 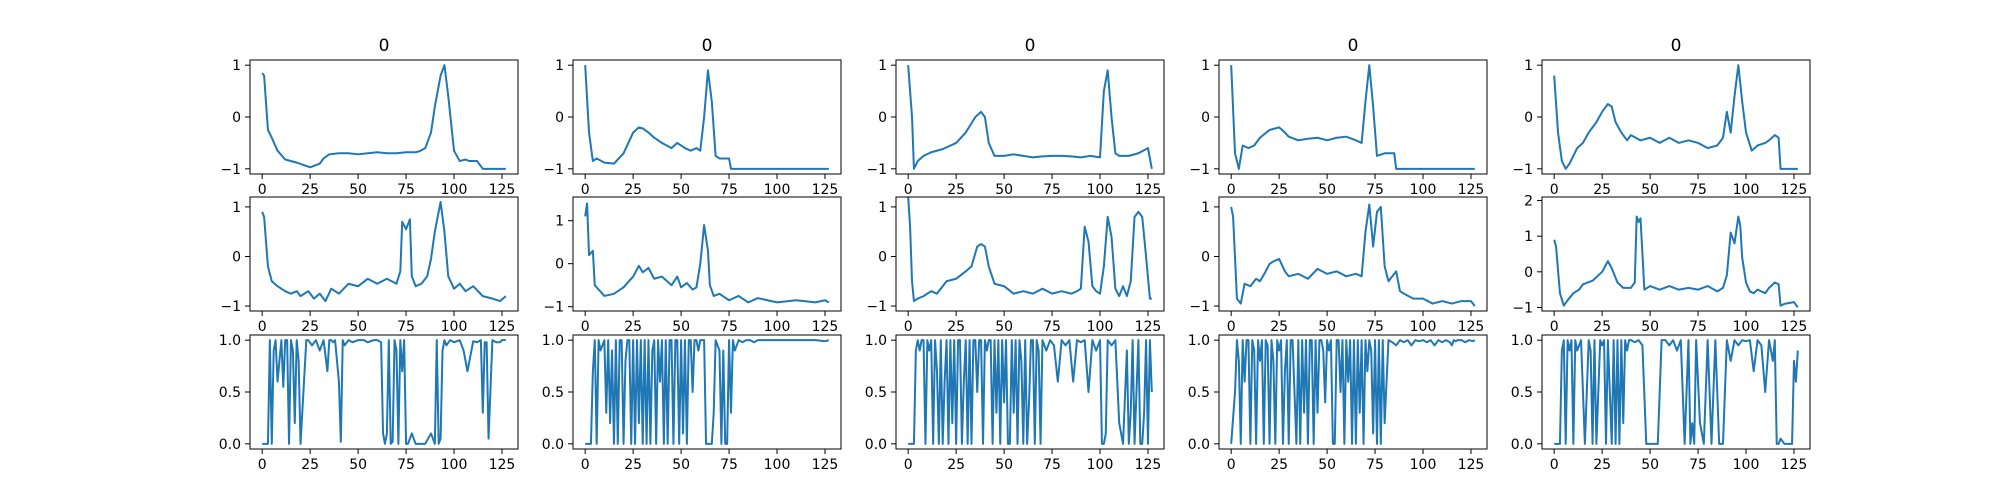 I want to click on subplot-r1-c2: 0 25 50 75 100 125 −1 0 1, so click(x=1015, y=265).